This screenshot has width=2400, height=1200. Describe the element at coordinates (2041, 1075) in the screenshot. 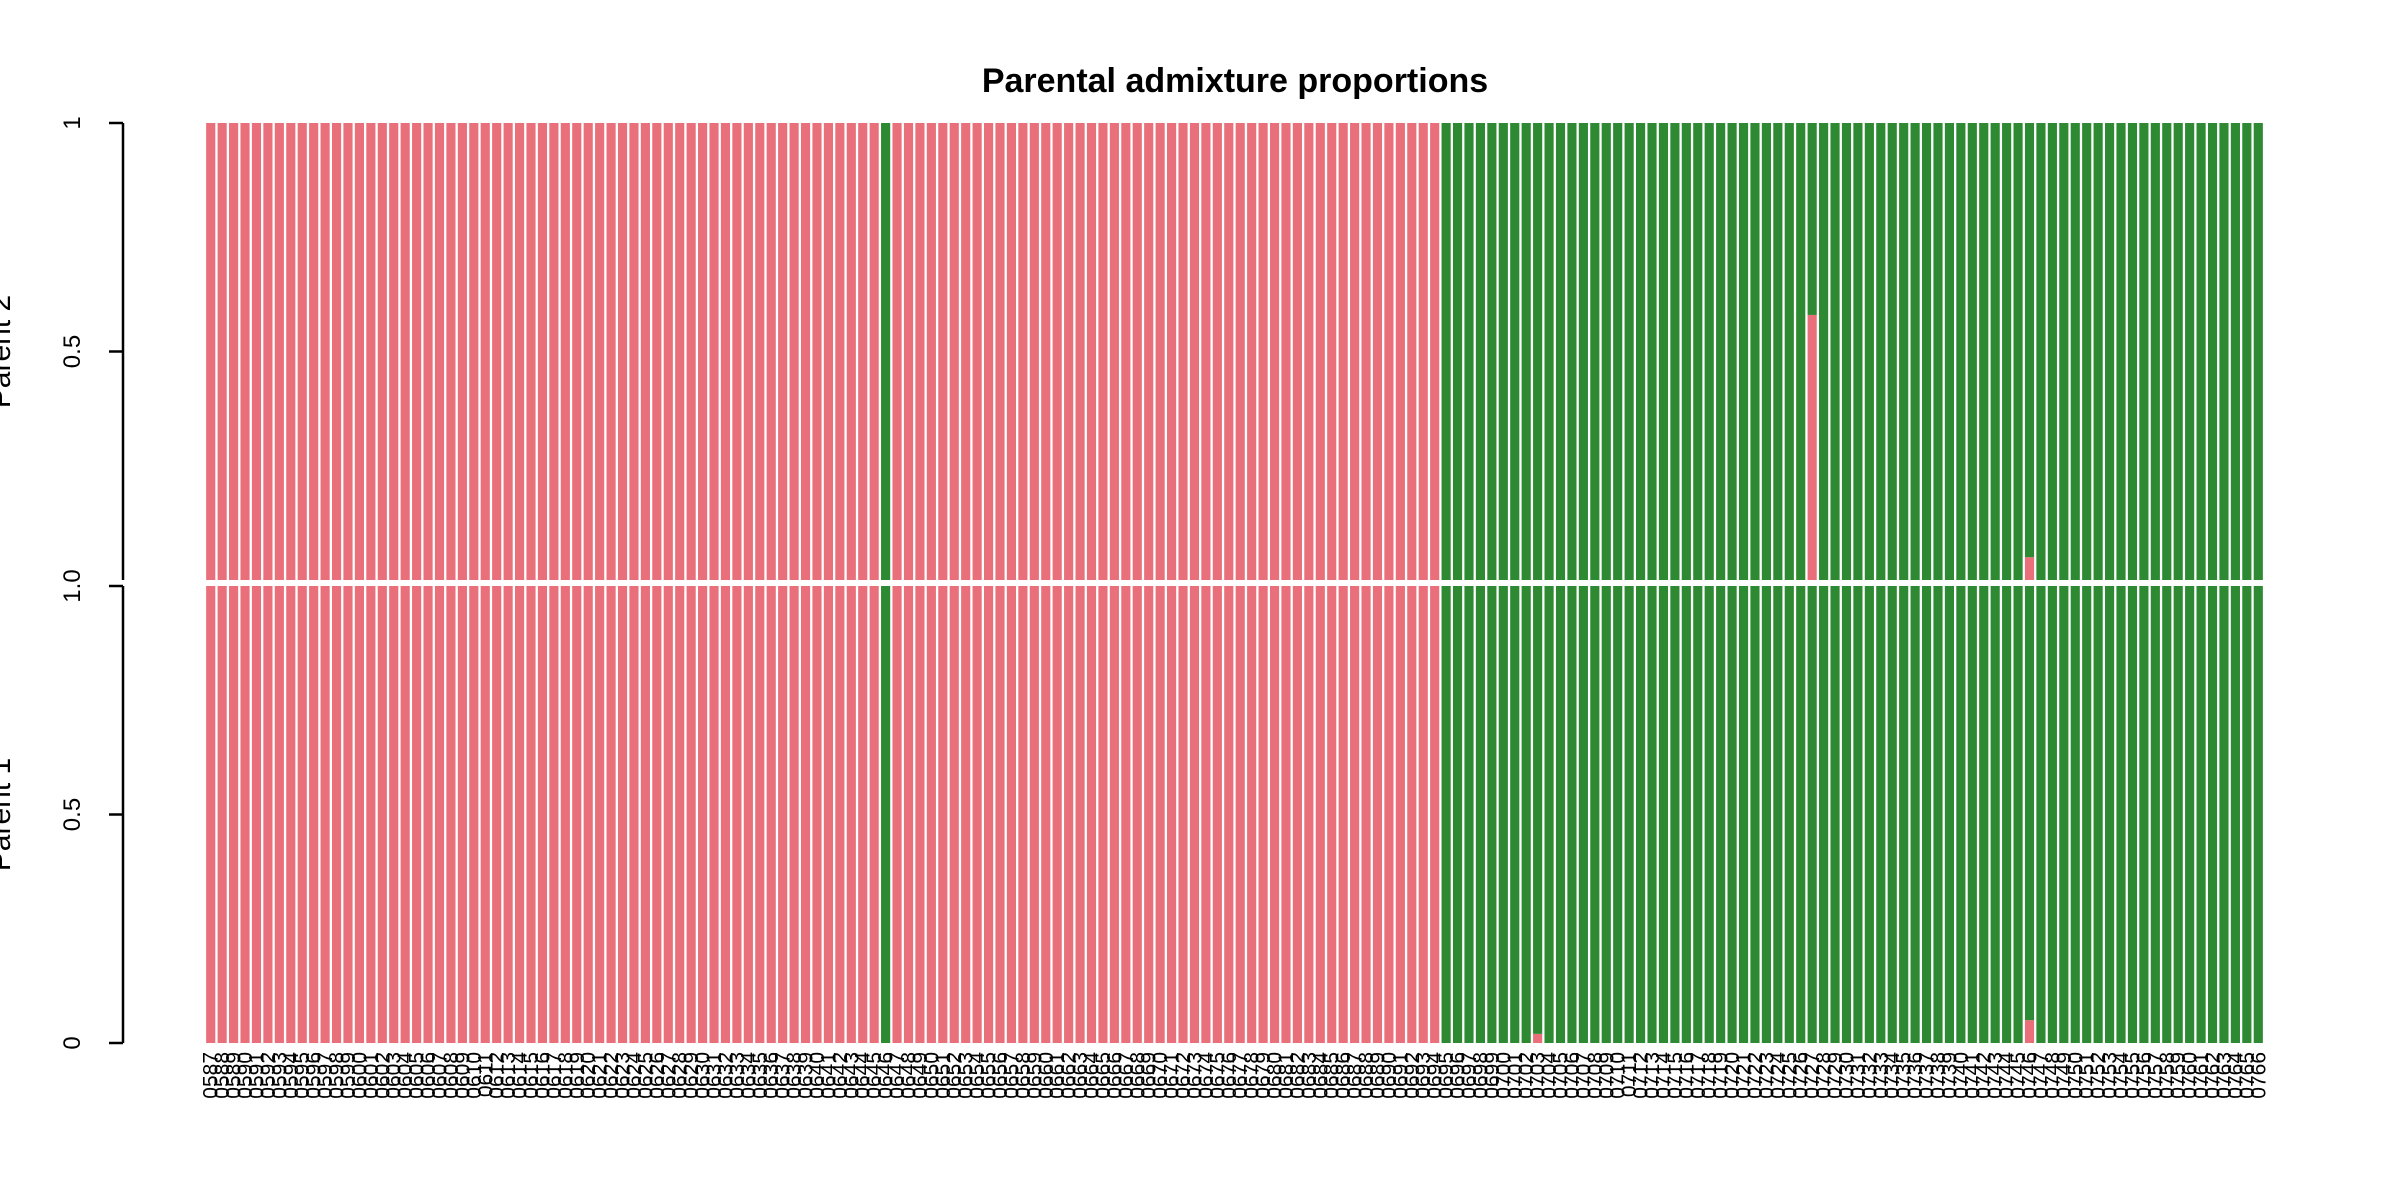

I see `x-tick-label: 0747` at that location.